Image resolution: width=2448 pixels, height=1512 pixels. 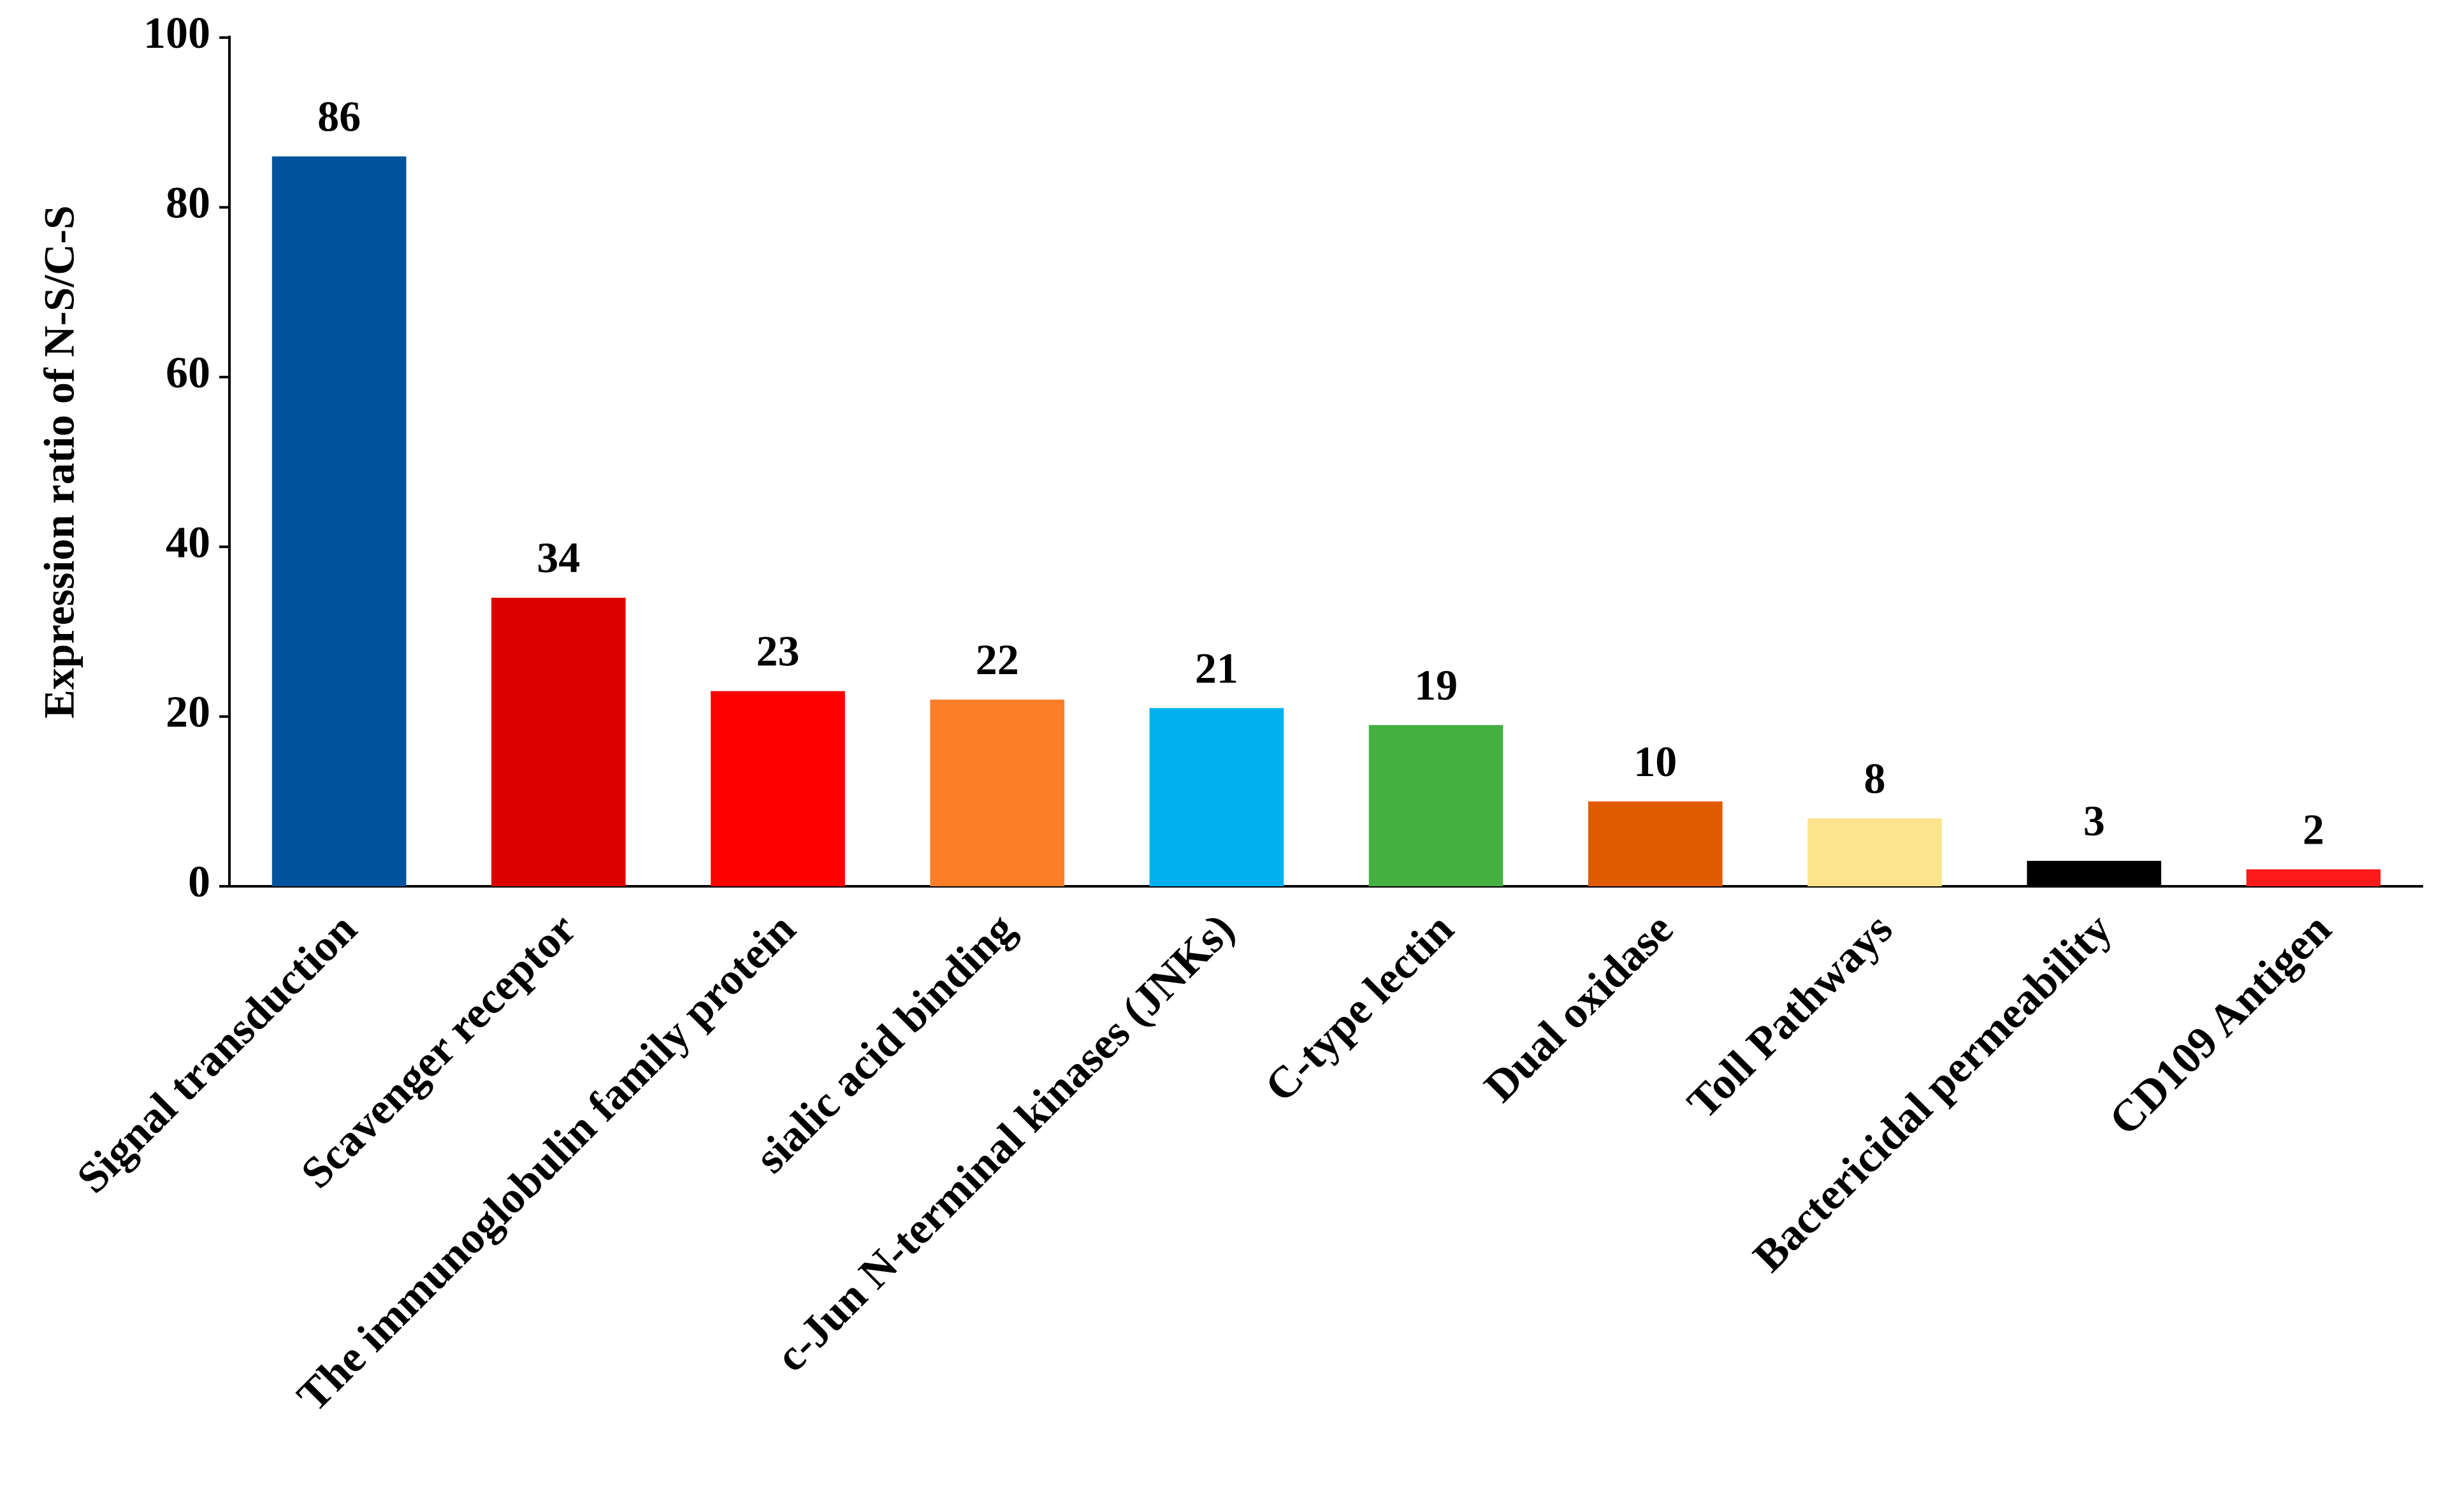 I want to click on x-tick-label: C-type lectin, so click(x=1359, y=1007).